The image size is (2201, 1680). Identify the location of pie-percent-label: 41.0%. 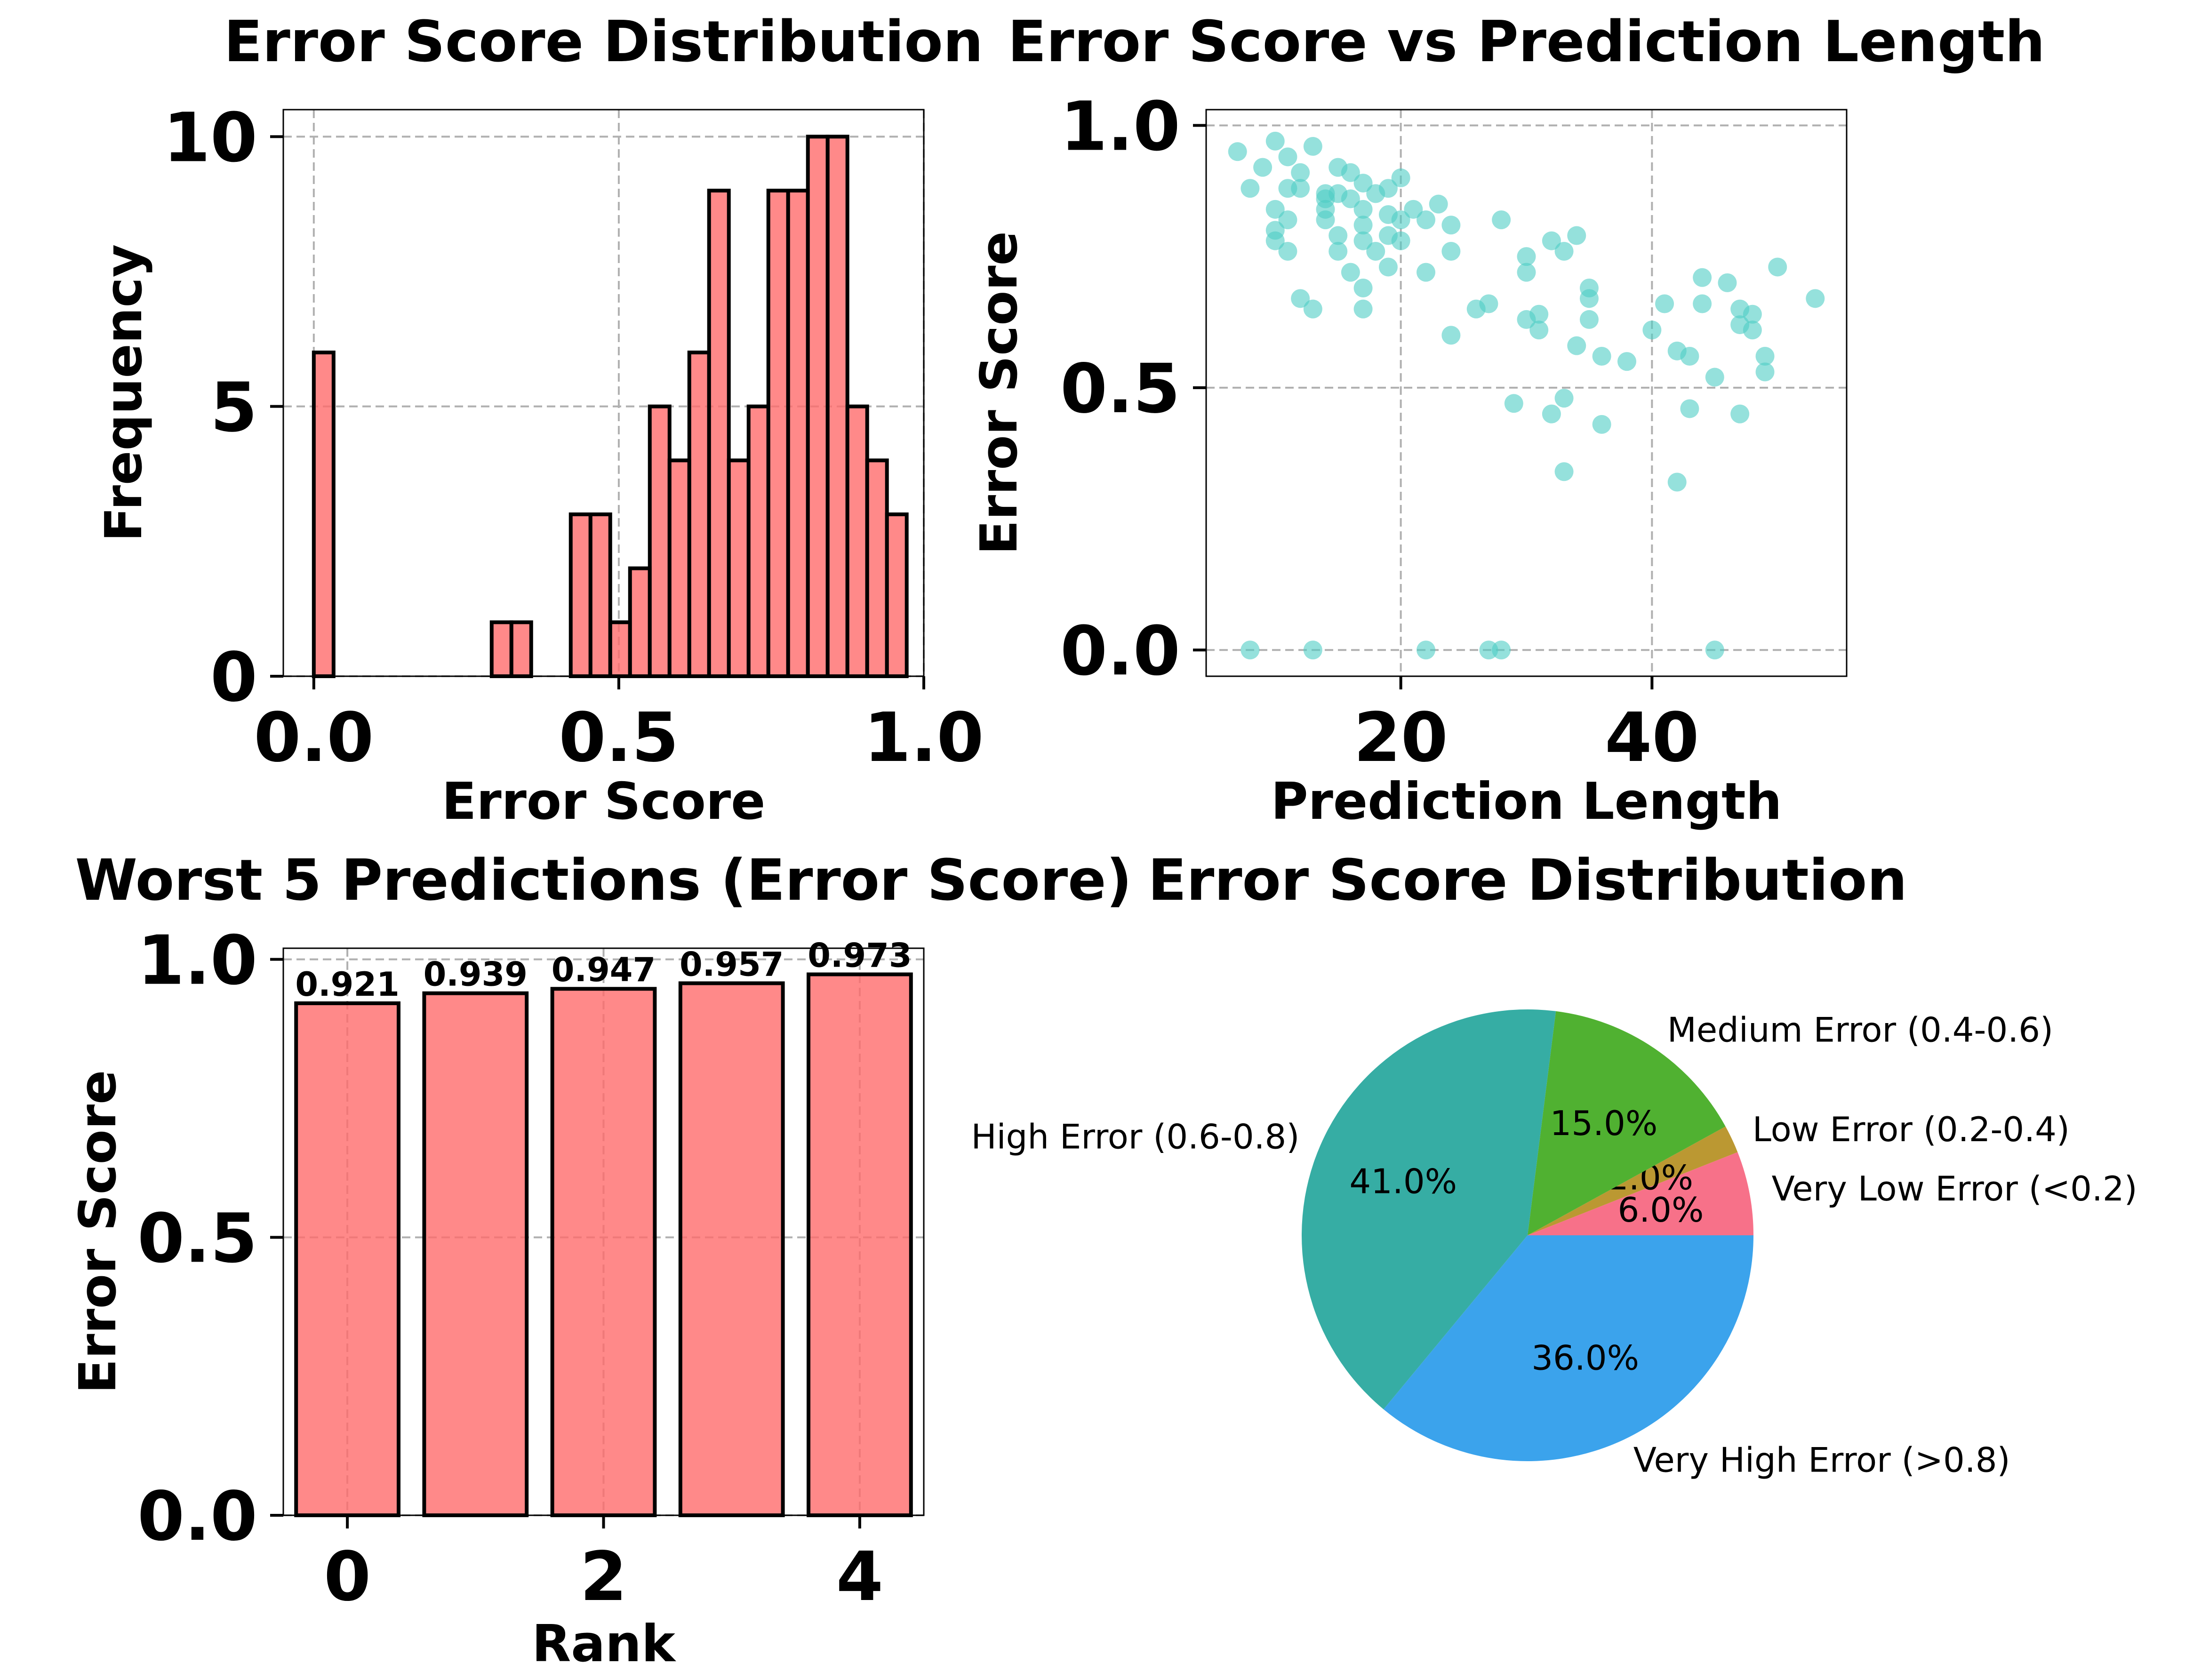
(1403, 1181).